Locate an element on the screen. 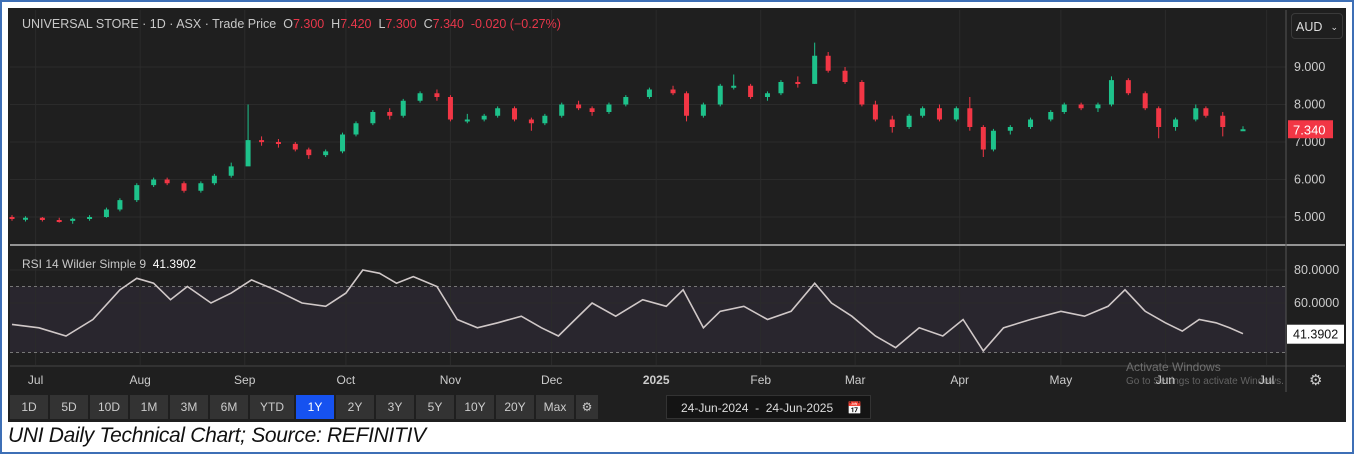 The width and height of the screenshot is (1354, 454). range-button-10d: 10D is located at coordinates (109, 407).